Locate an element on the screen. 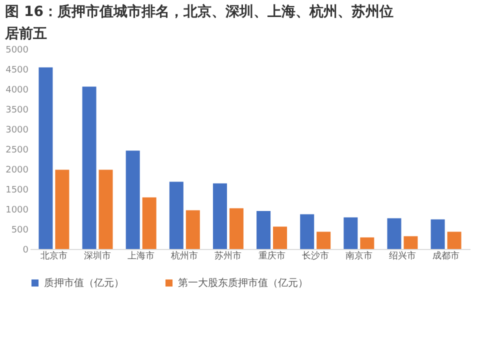 The width and height of the screenshot is (500, 362). chart-title: 图 16：质押市值城市排名，北京、深圳、上海、杭州、苏州位居前五 is located at coordinates (199, 22).